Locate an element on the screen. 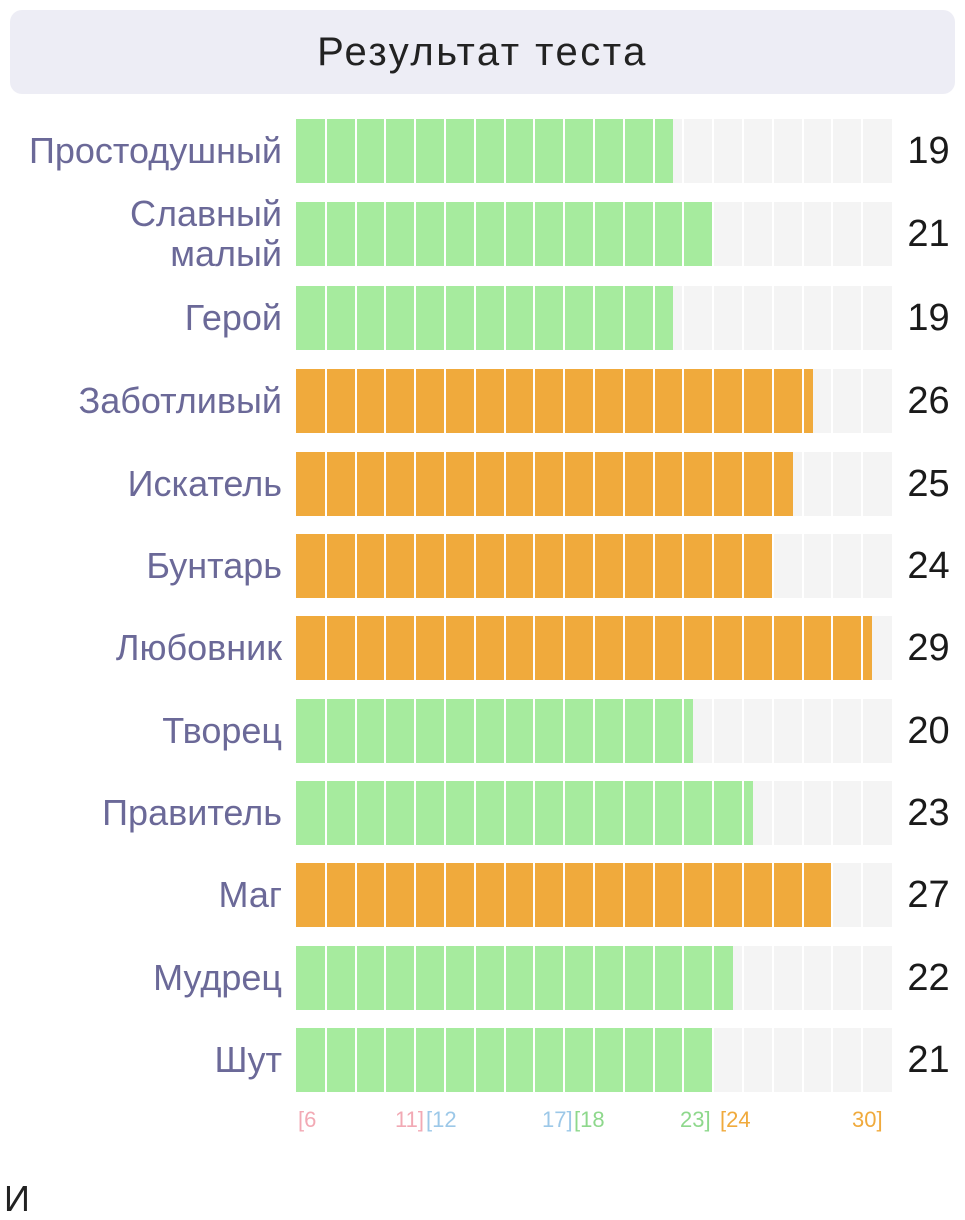  cut-off-text: И is located at coordinates (17, 1198).